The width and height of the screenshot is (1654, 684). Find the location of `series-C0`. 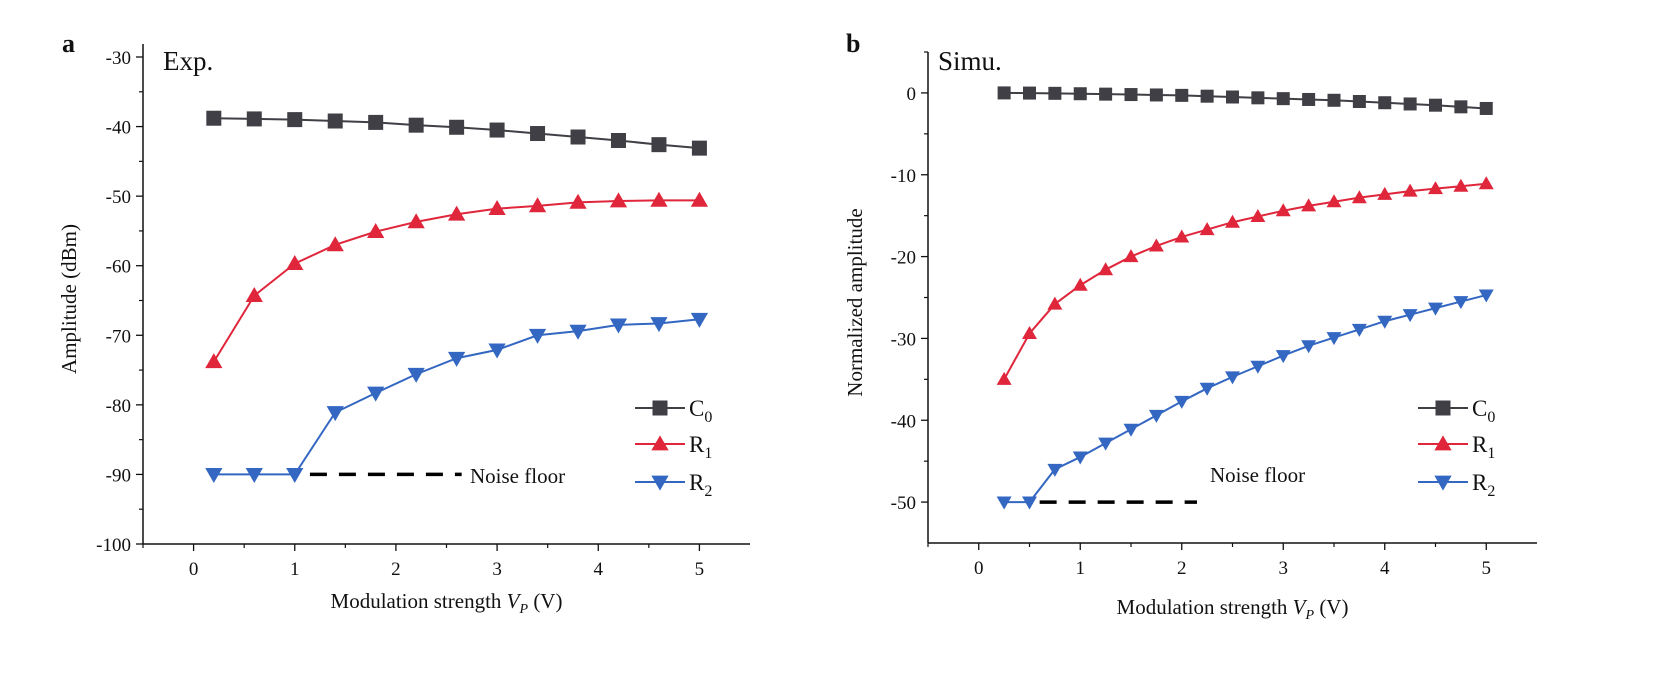

series-C0 is located at coordinates (1245, 100).